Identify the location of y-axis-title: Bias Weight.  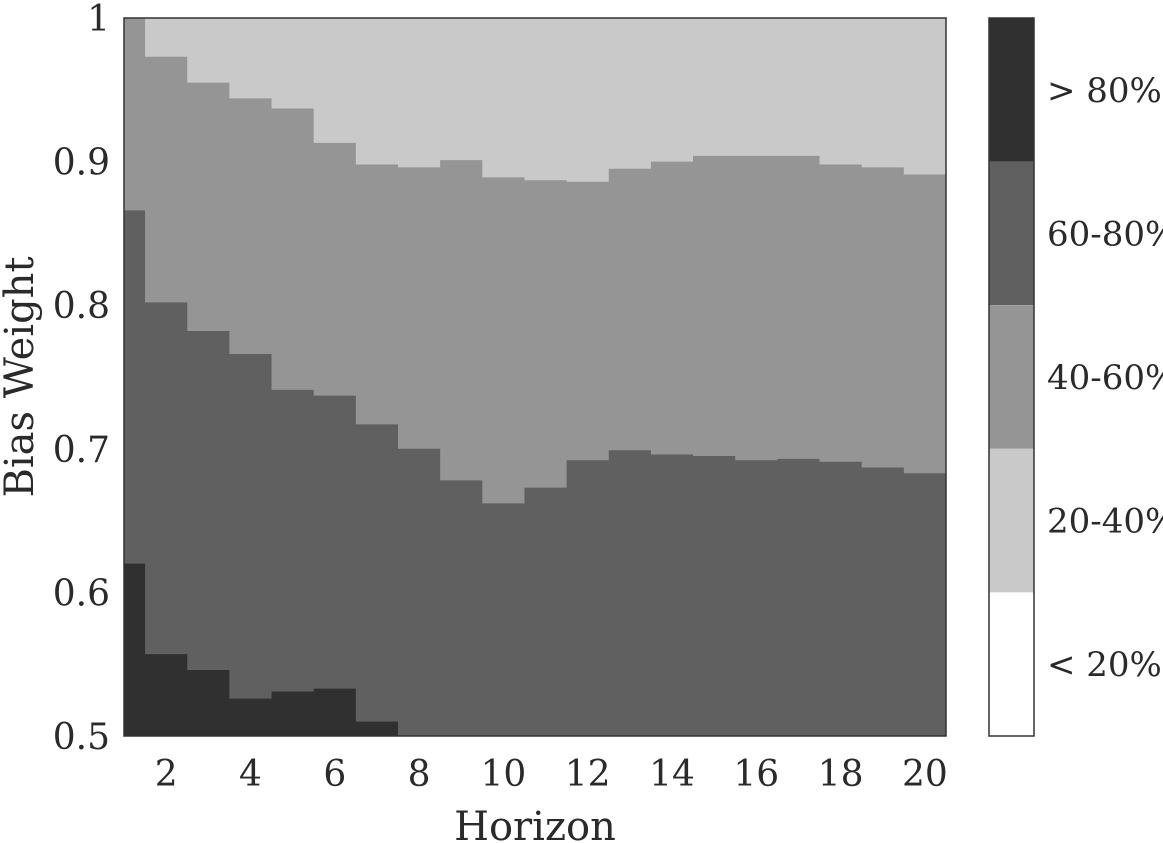
(21, 376).